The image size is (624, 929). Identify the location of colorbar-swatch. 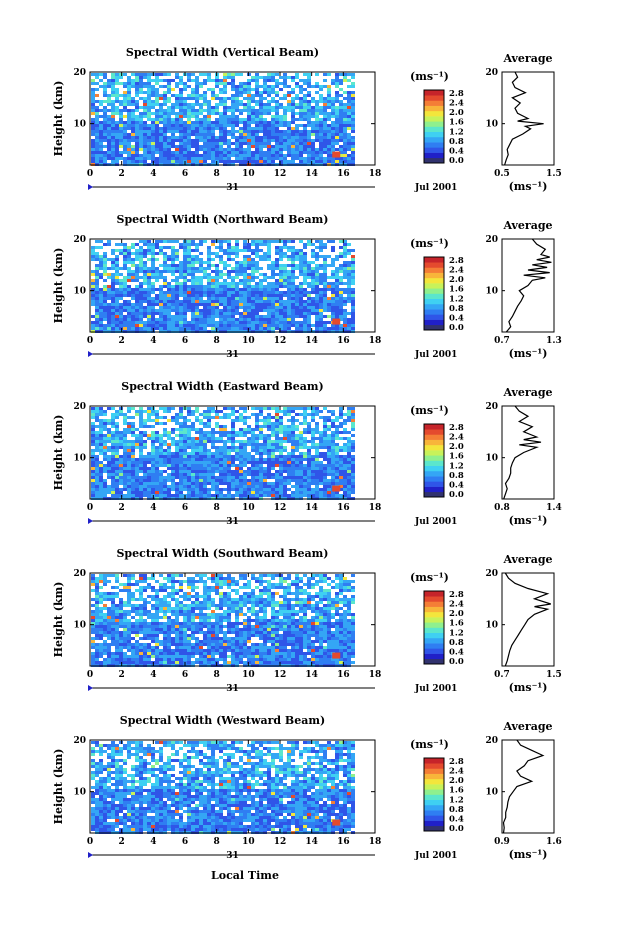
(434, 145).